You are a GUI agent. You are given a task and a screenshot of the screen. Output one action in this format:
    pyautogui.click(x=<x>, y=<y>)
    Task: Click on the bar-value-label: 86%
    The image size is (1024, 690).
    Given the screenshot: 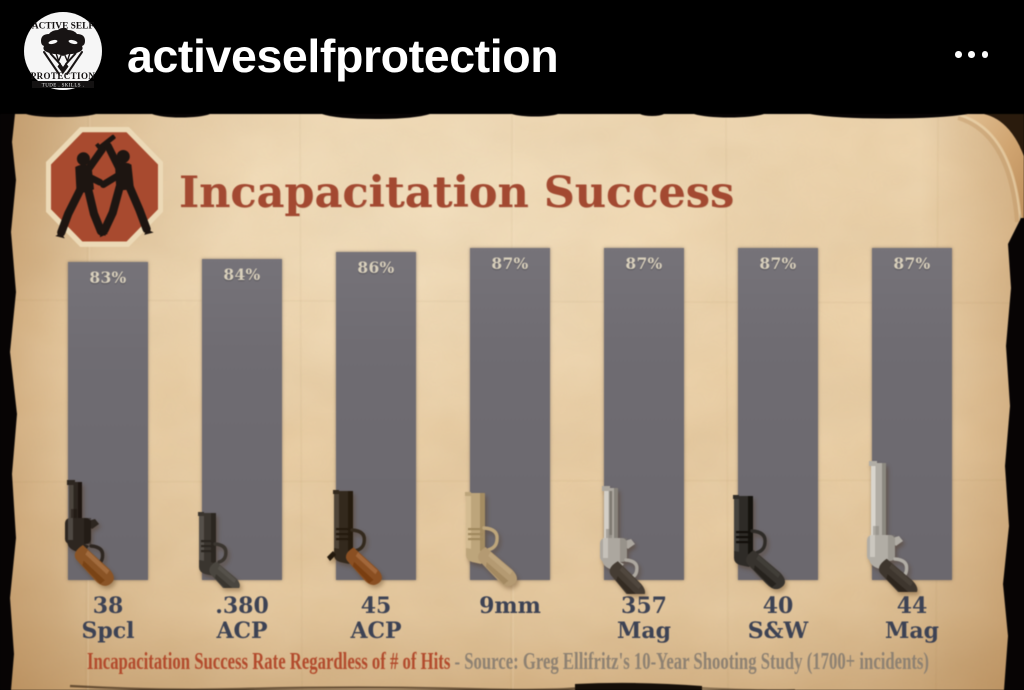 What is the action you would take?
    pyautogui.click(x=376, y=267)
    